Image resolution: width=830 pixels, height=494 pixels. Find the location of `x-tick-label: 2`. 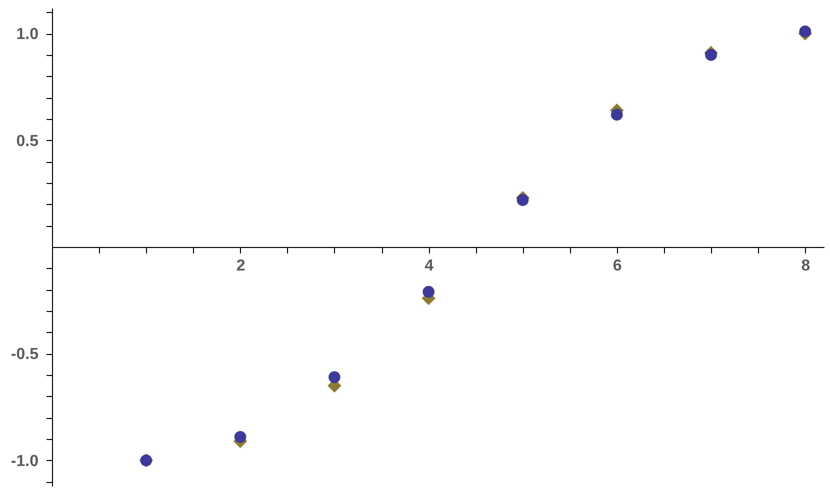

x-tick-label: 2 is located at coordinates (241, 266).